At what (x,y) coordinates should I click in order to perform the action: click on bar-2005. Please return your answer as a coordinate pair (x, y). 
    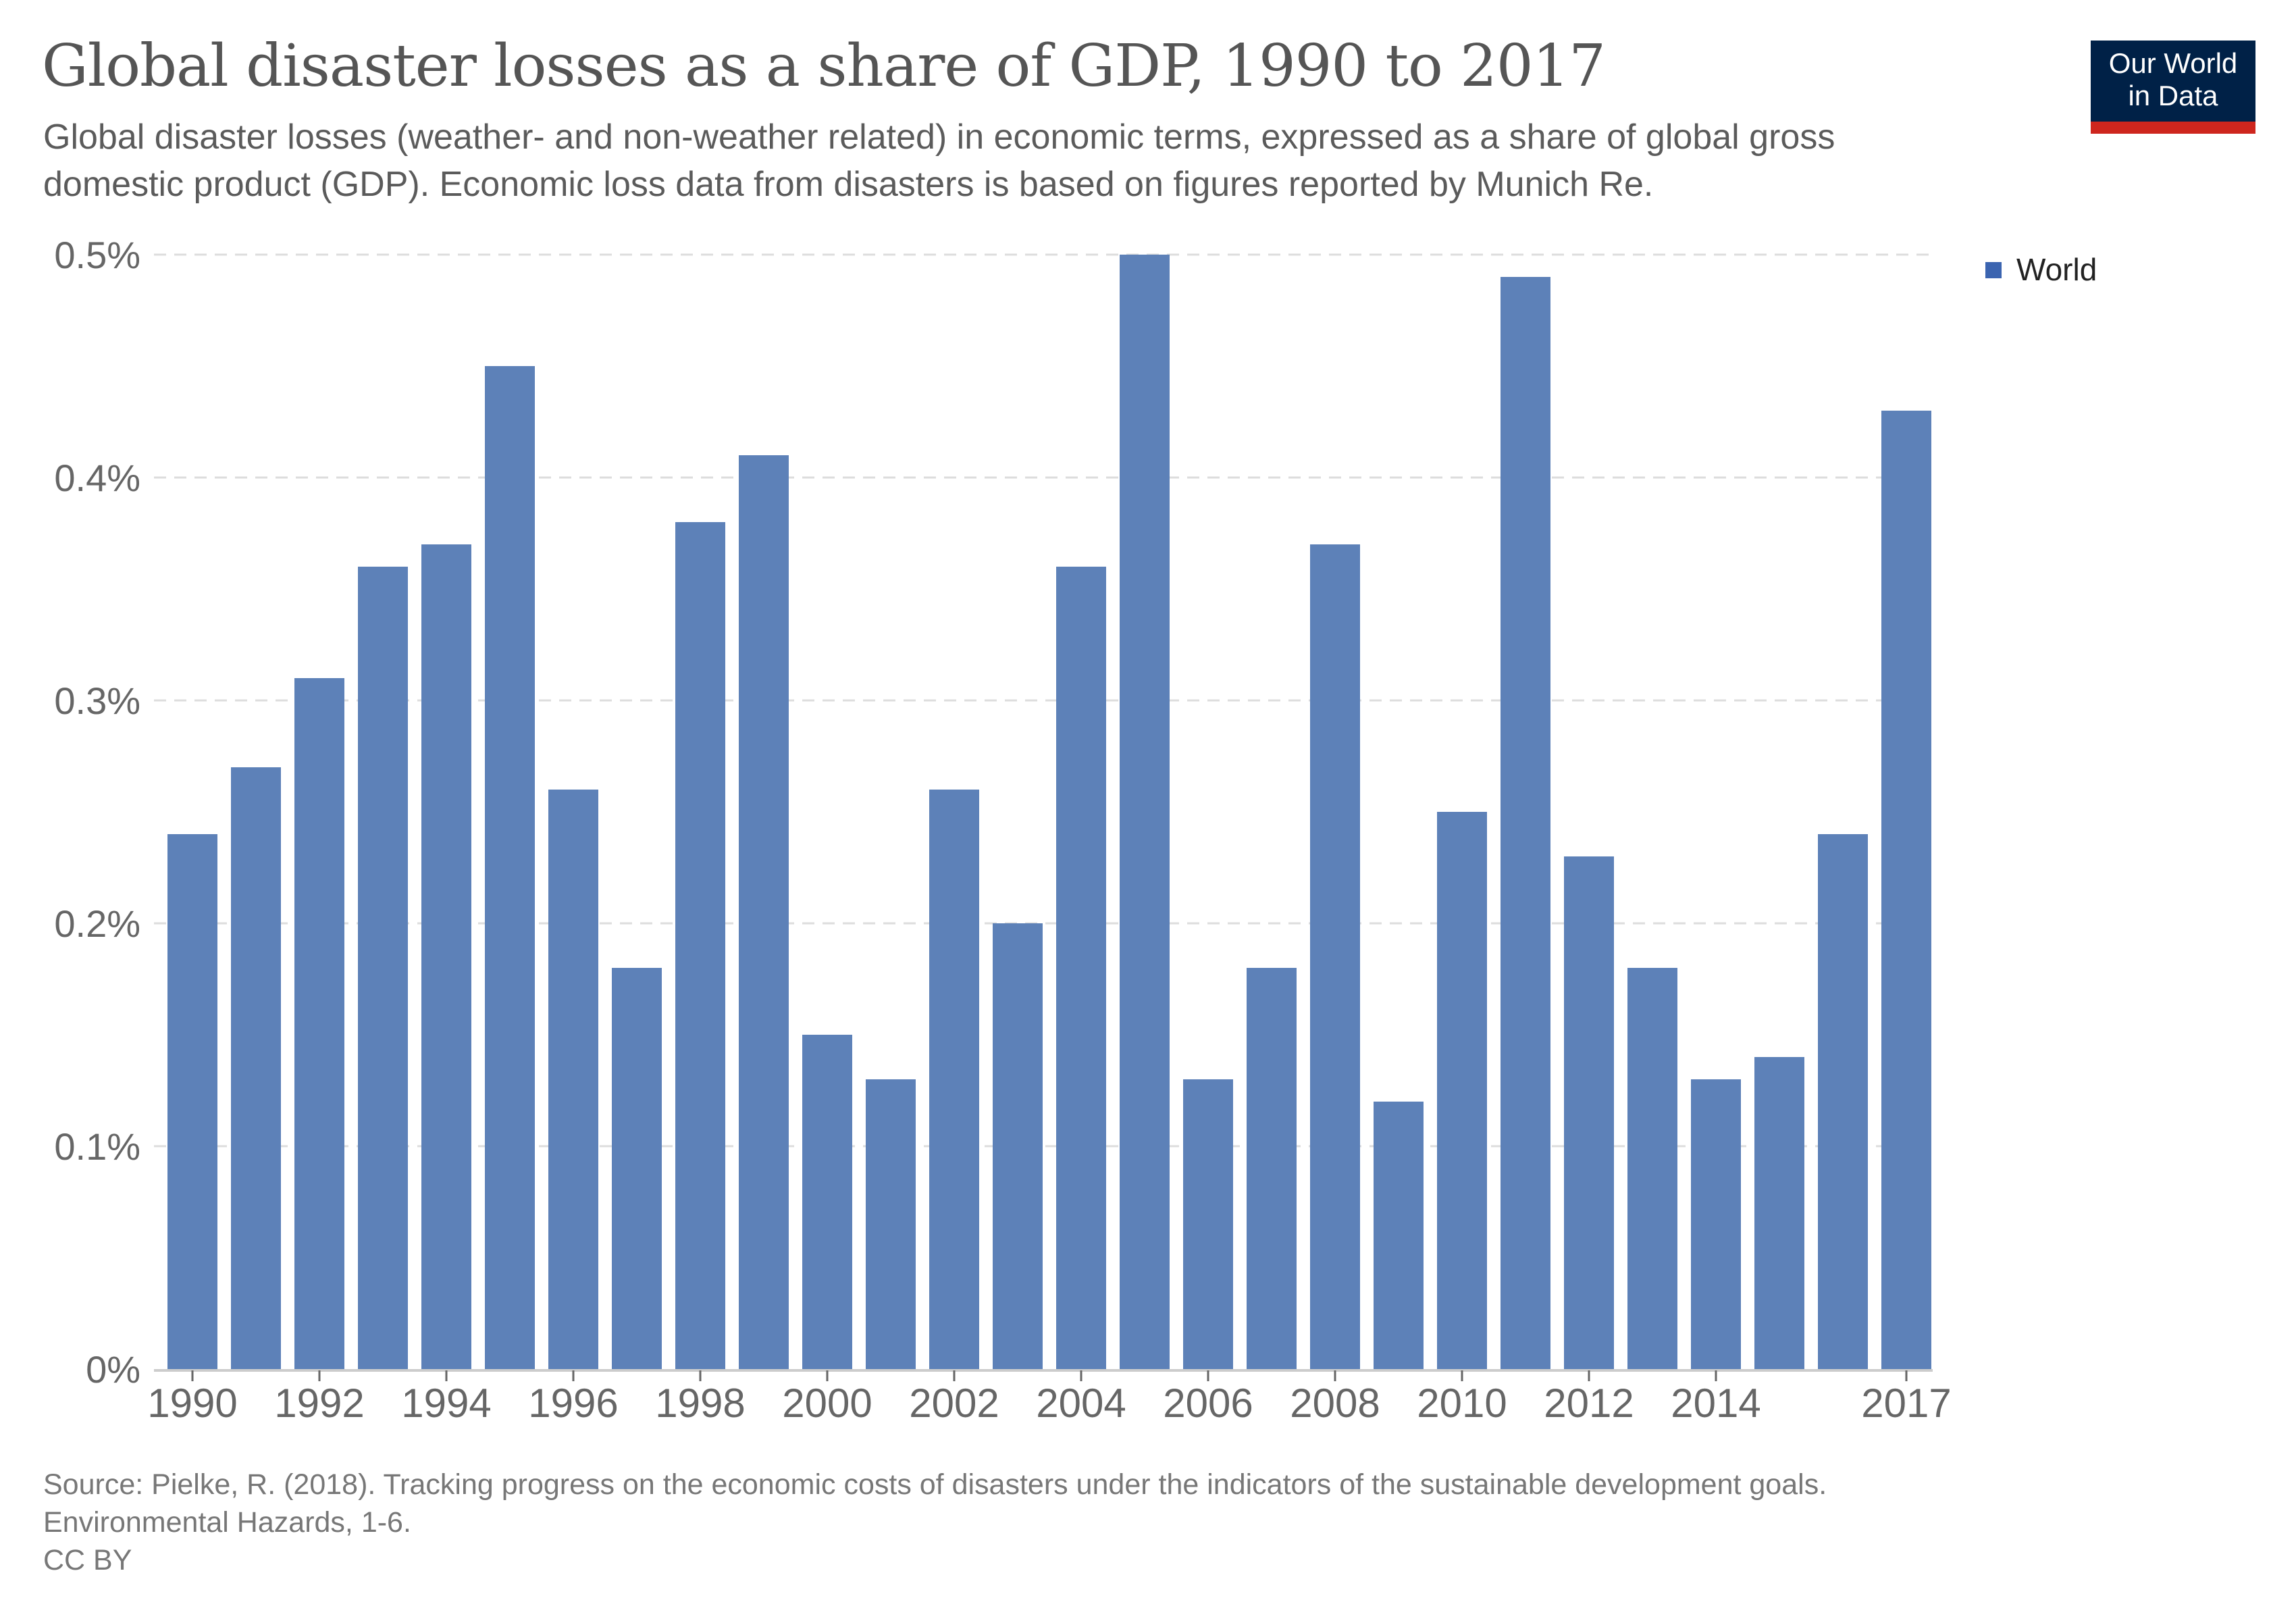
    Looking at the image, I should click on (1145, 812).